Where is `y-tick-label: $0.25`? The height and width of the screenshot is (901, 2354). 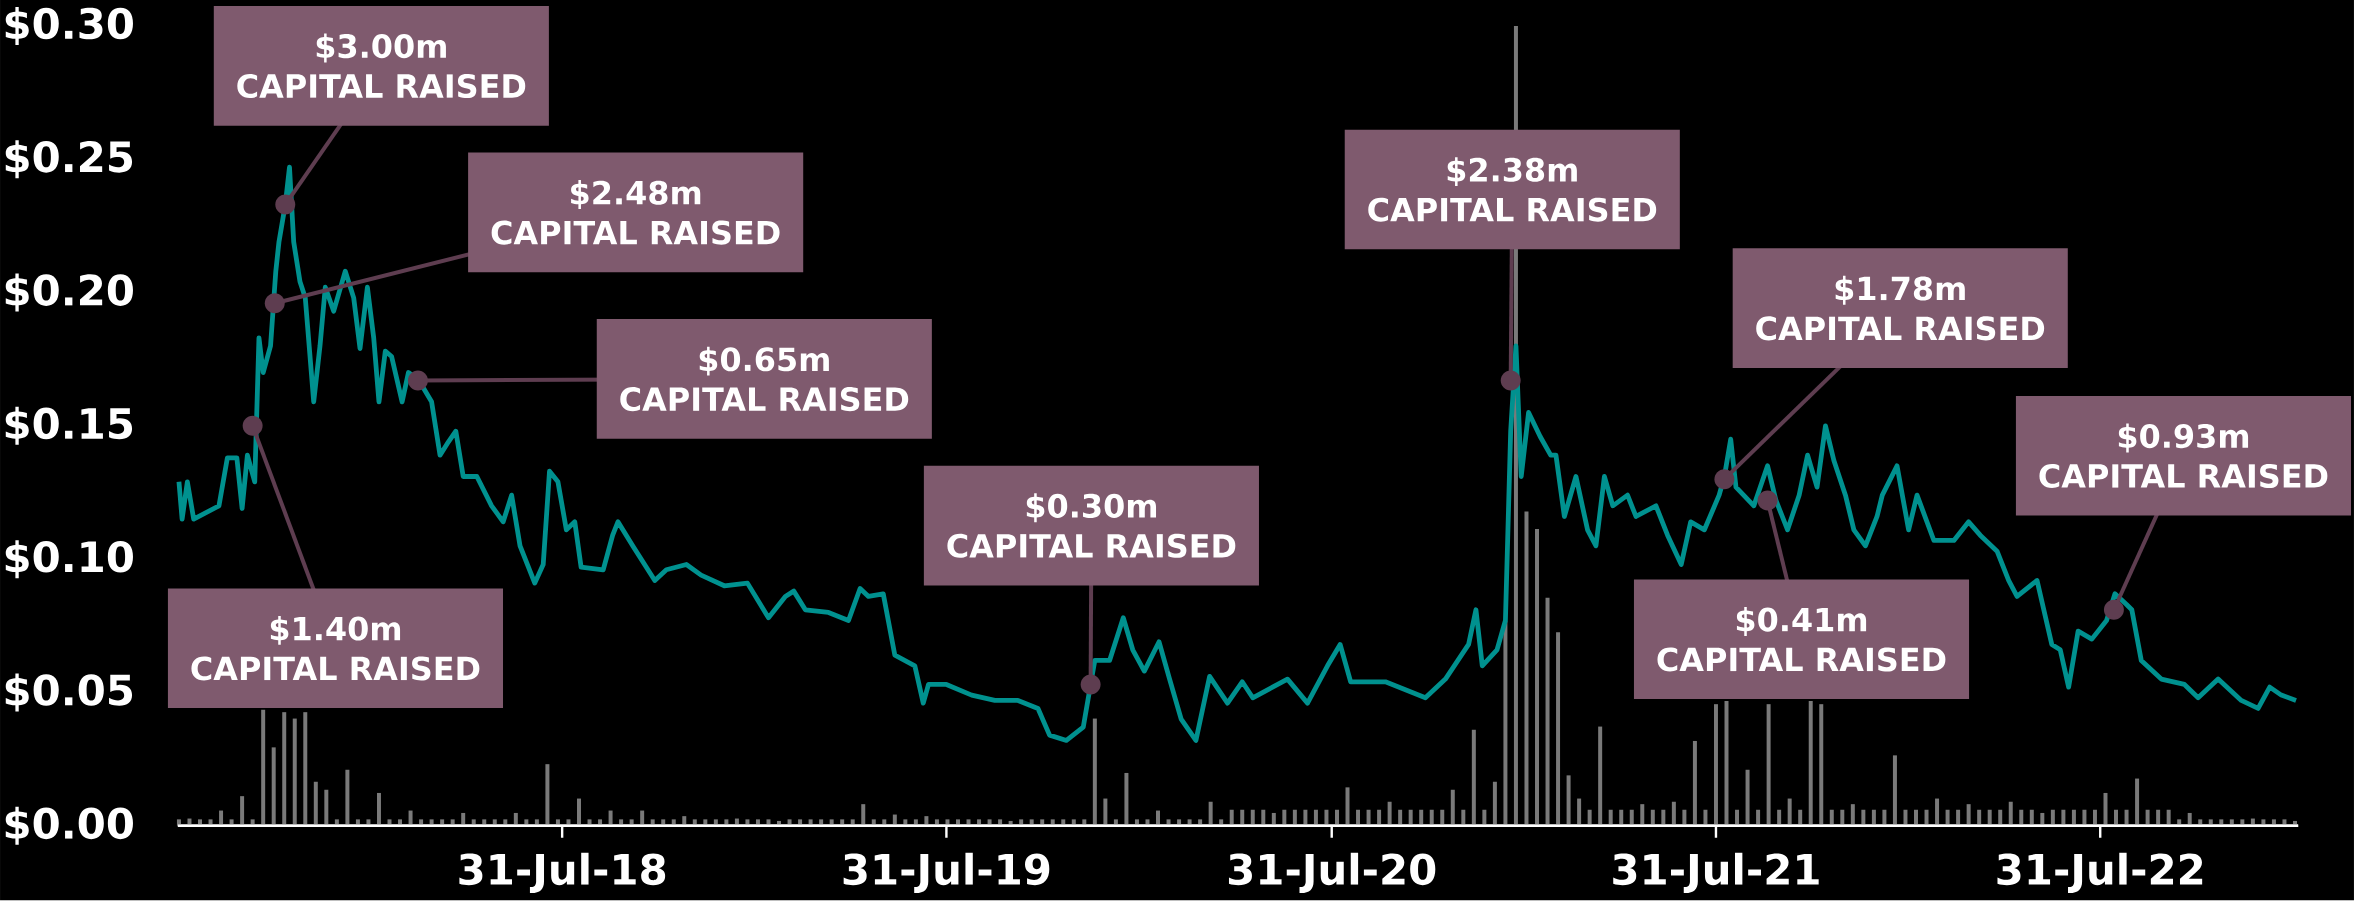
y-tick-label: $0.25 is located at coordinates (69, 159).